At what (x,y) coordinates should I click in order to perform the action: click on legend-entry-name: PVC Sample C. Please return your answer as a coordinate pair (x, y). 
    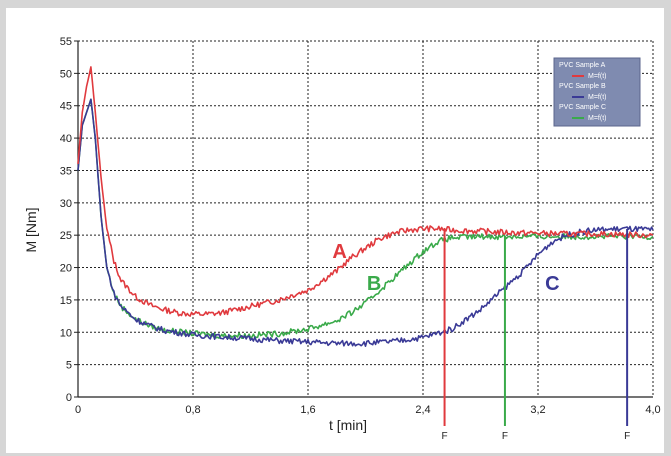
    Looking at the image, I should click on (582, 107).